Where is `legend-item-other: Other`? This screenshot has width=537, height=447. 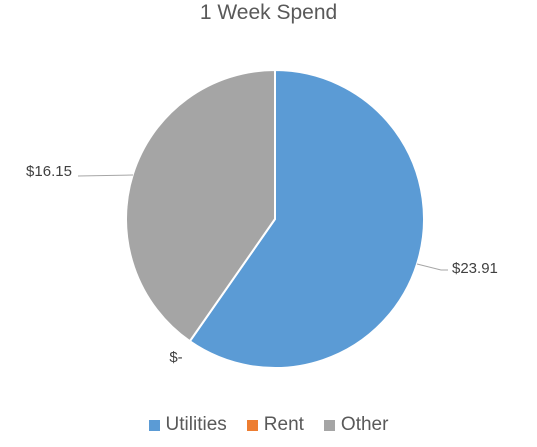 legend-item-other: Other is located at coordinates (356, 425).